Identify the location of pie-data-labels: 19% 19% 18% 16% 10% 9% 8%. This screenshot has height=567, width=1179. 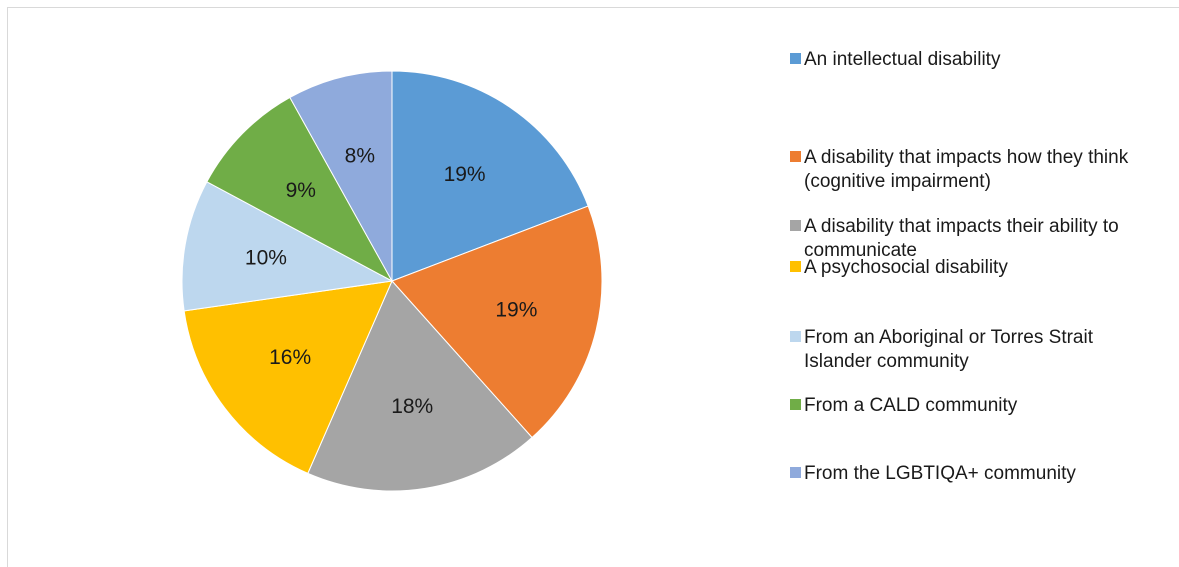
(391, 281).